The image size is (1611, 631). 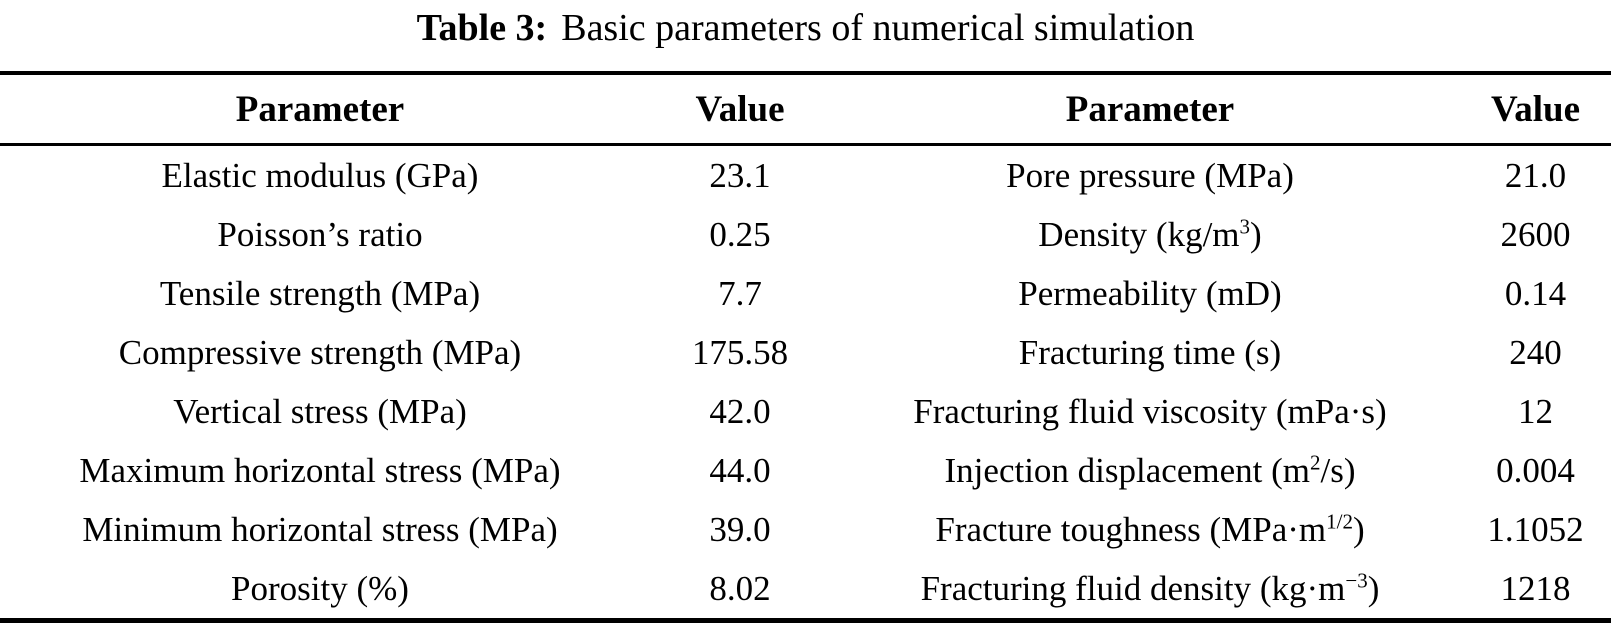 I want to click on value-cell: 44.0, so click(x=740, y=470).